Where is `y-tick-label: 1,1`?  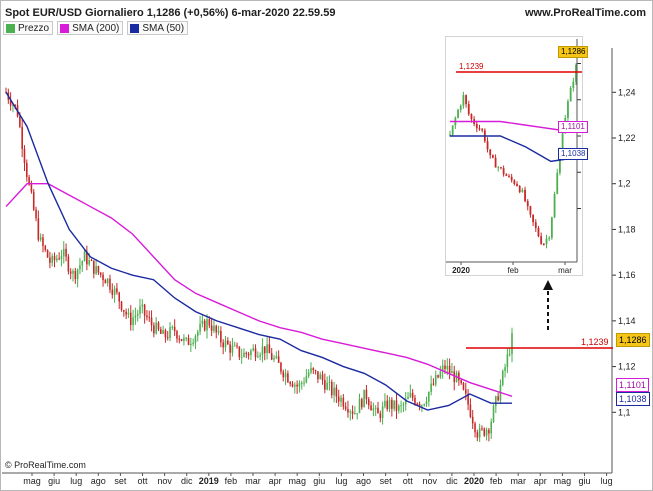 y-tick-label: 1,1 is located at coordinates (624, 412).